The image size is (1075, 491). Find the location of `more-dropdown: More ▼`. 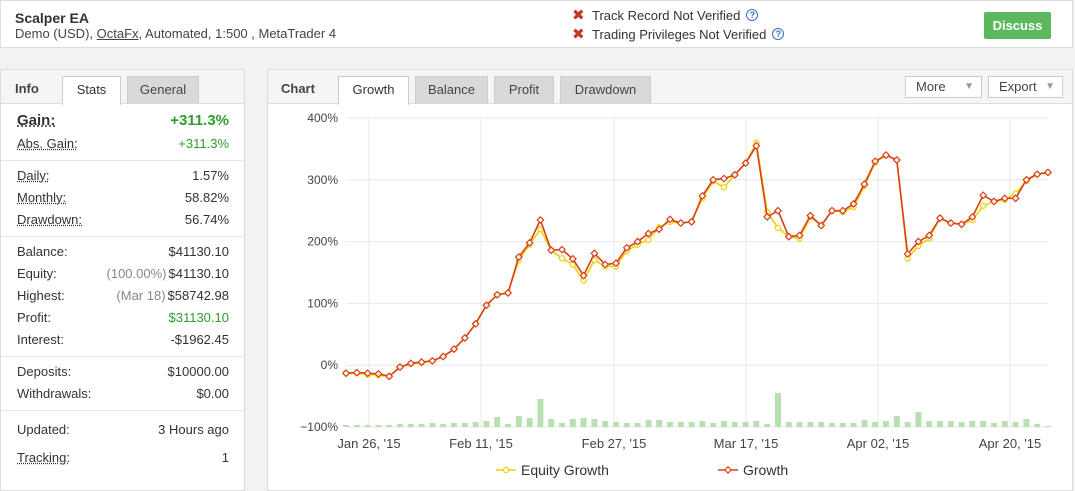

more-dropdown: More ▼ is located at coordinates (943, 87).